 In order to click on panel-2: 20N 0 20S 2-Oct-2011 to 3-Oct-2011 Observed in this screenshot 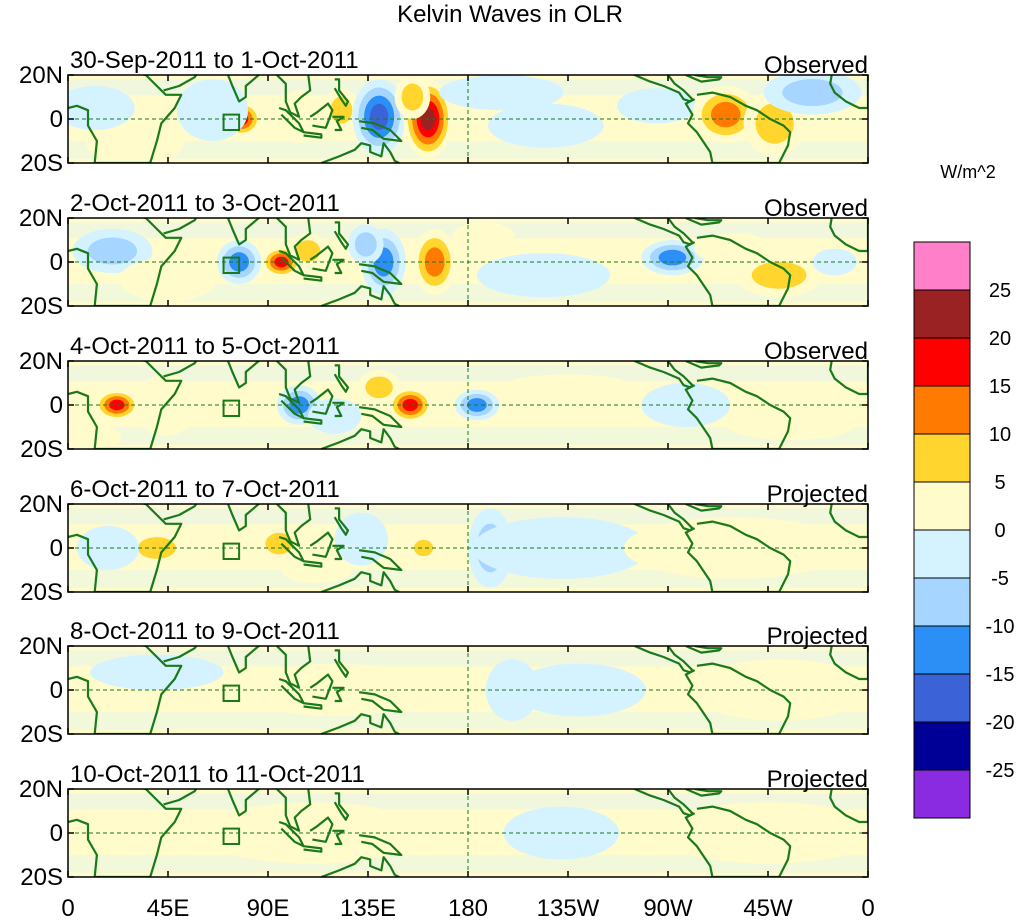, I will do `click(444, 255)`.